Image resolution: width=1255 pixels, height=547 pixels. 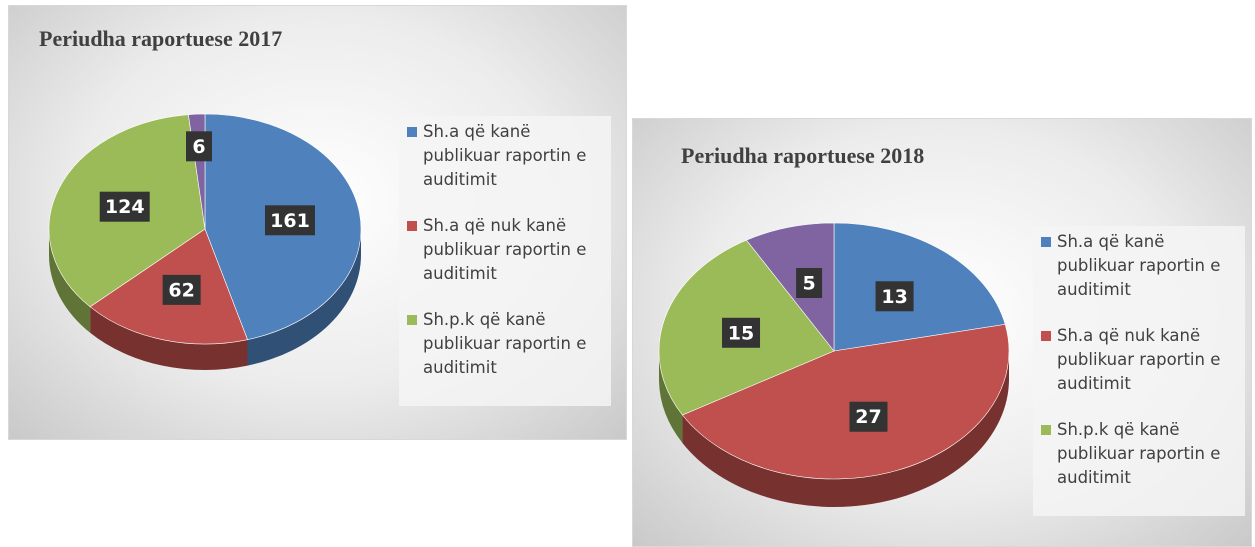 I want to click on data-label: 27, so click(x=868, y=417).